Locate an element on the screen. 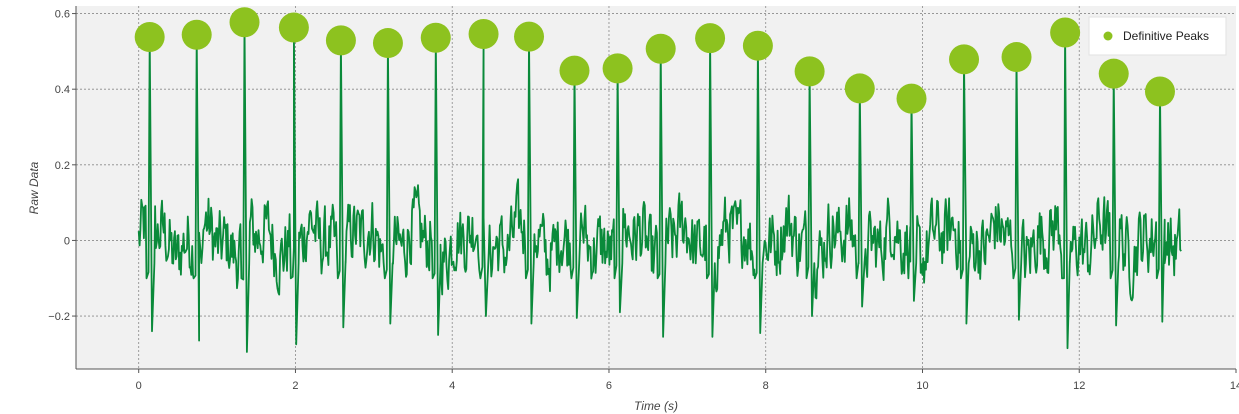 The width and height of the screenshot is (1239, 414). y-axis-title: Raw Data is located at coordinates (34, 187).